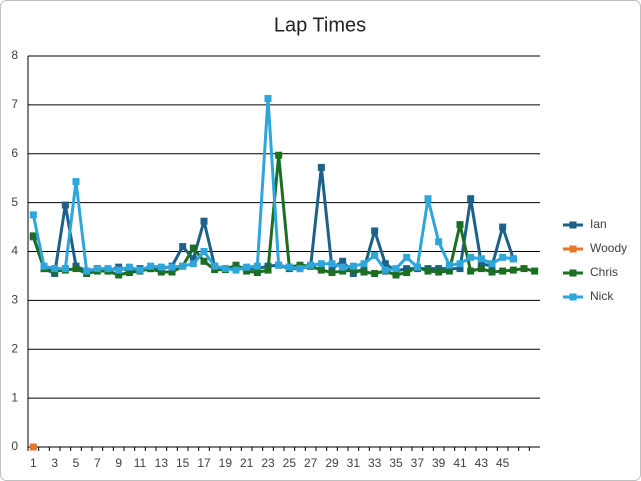 The height and width of the screenshot is (481, 641). What do you see at coordinates (439, 463) in the screenshot?
I see `x-tick-label: 39` at bounding box center [439, 463].